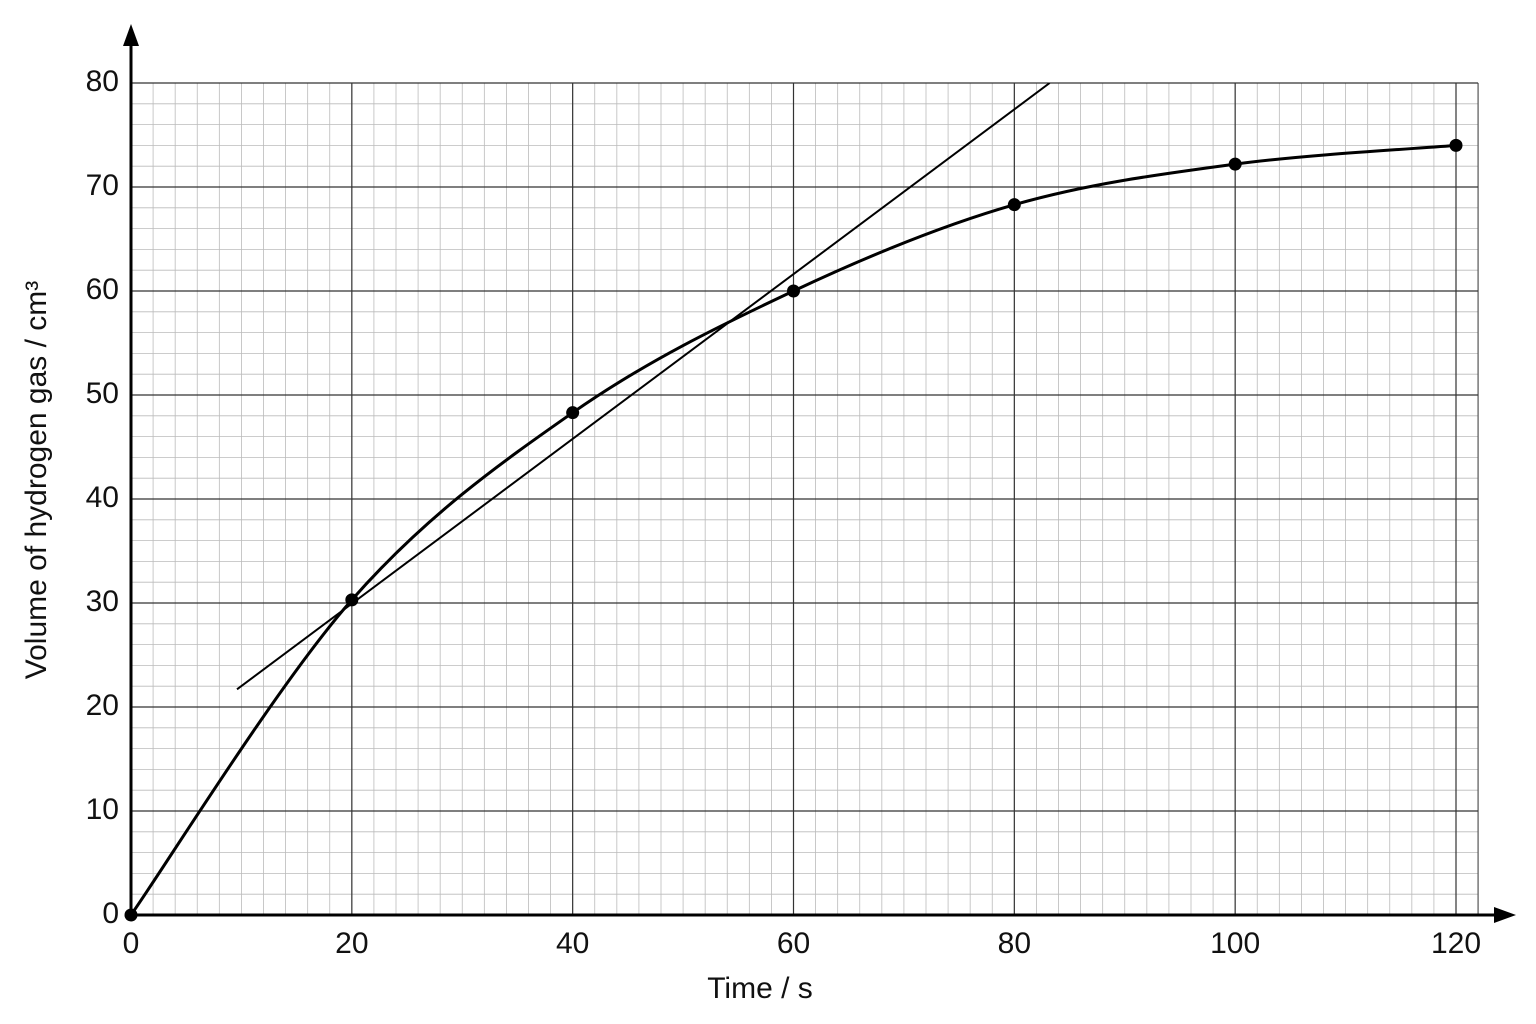 This screenshot has width=1536, height=1024. Describe the element at coordinates (102, 809) in the screenshot. I see `y-tick-label: 10` at that location.